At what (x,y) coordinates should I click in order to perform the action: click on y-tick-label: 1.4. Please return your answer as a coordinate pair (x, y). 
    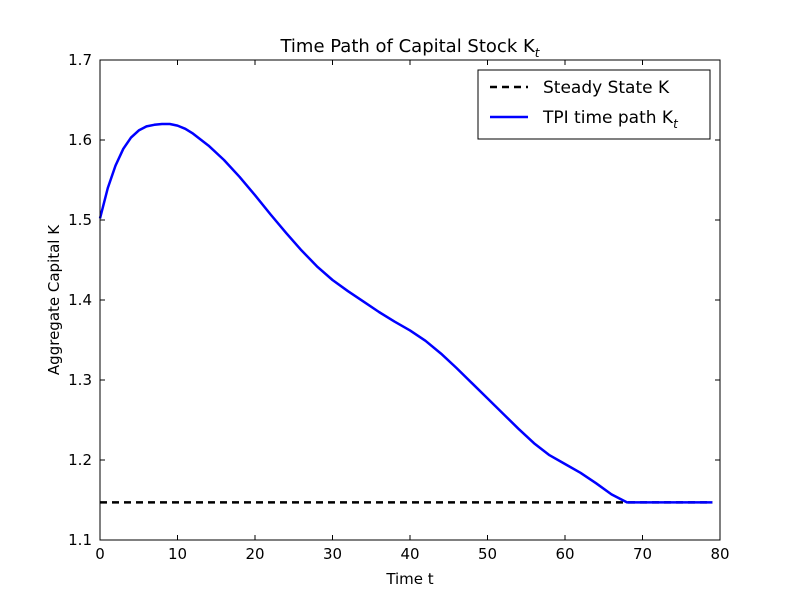
    Looking at the image, I should click on (80, 300).